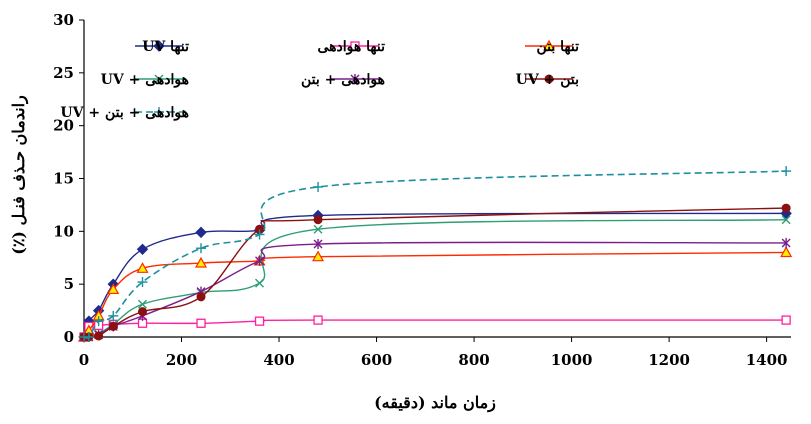 This screenshot has height=424, width=811. What do you see at coordinates (63, 231) in the screenshot?
I see `y-tick-label: 10` at bounding box center [63, 231].